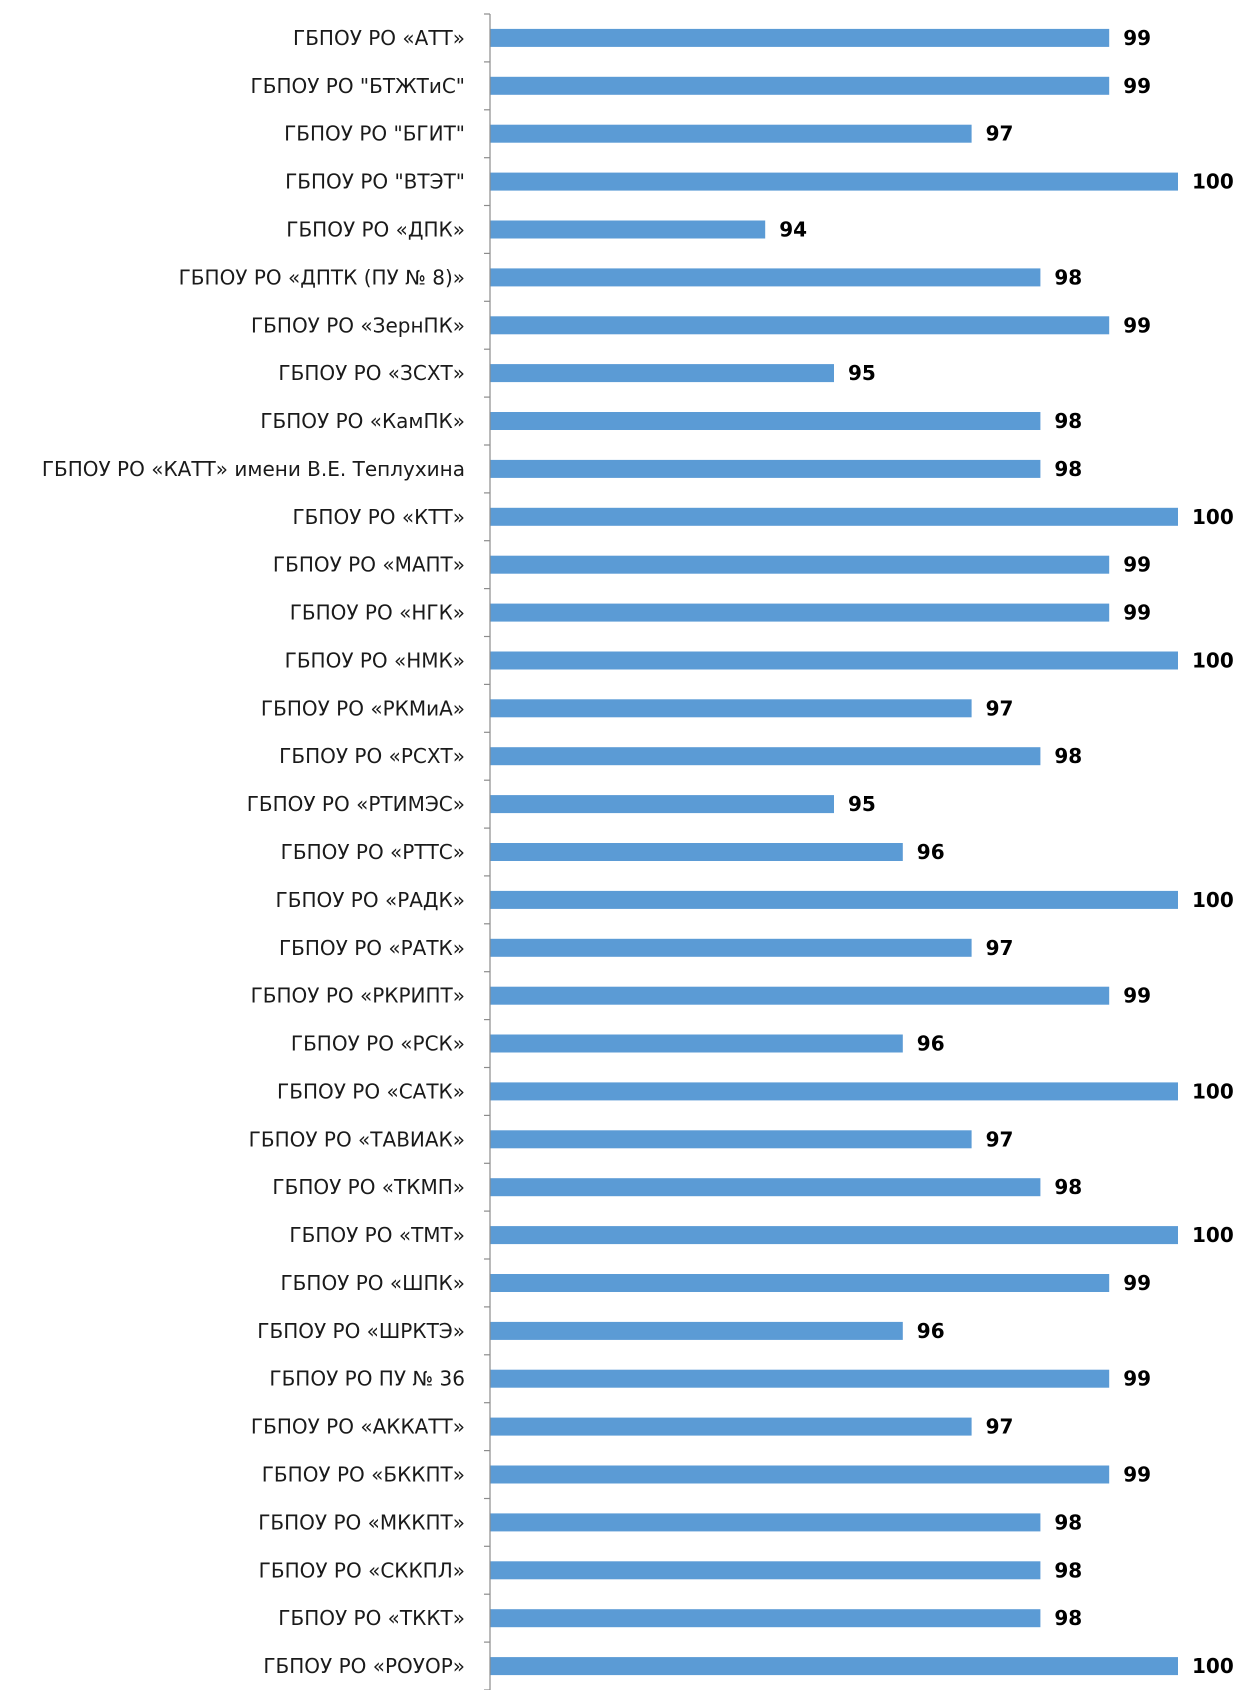  Describe the element at coordinates (356, 804) in the screenshot. I see `category-label: ГБПОУ РО «РТИМЭС»` at that location.